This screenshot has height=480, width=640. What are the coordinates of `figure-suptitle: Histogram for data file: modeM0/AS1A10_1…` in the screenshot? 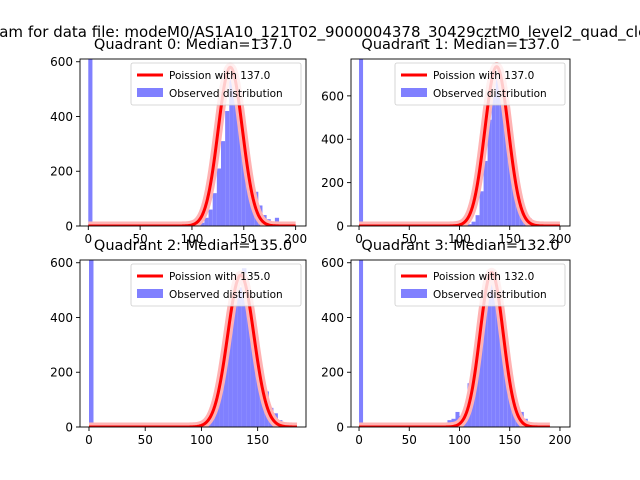 It's located at (320, 32).